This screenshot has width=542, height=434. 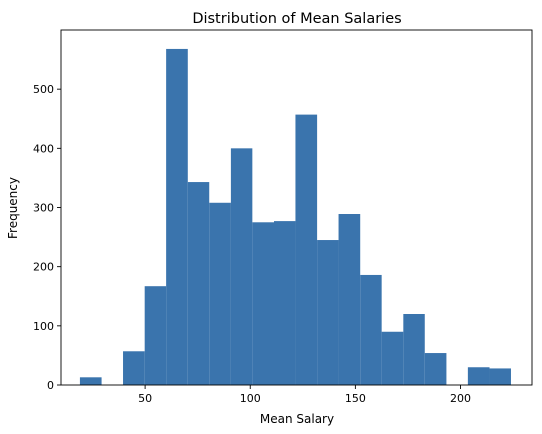 I want to click on y-tick-label: 500, so click(x=43, y=89).